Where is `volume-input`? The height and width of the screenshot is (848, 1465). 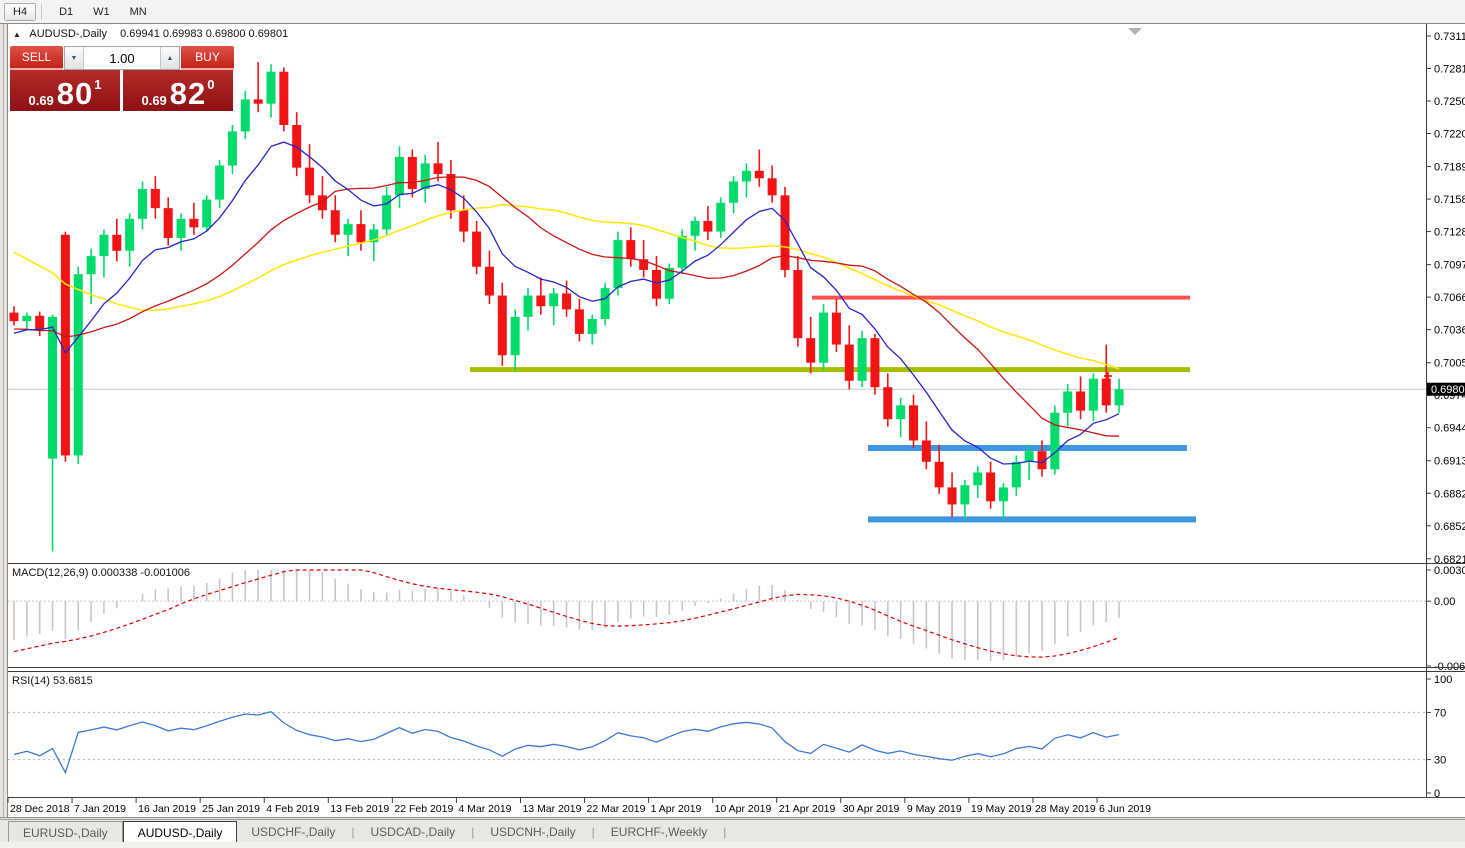 volume-input is located at coordinates (122, 58).